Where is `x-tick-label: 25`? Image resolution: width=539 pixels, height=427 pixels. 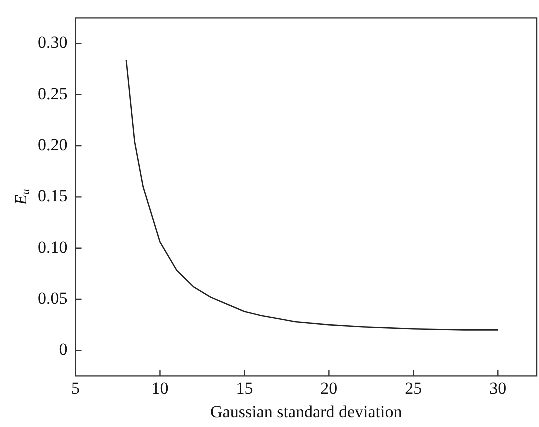
x-tick-label: 25 is located at coordinates (413, 388).